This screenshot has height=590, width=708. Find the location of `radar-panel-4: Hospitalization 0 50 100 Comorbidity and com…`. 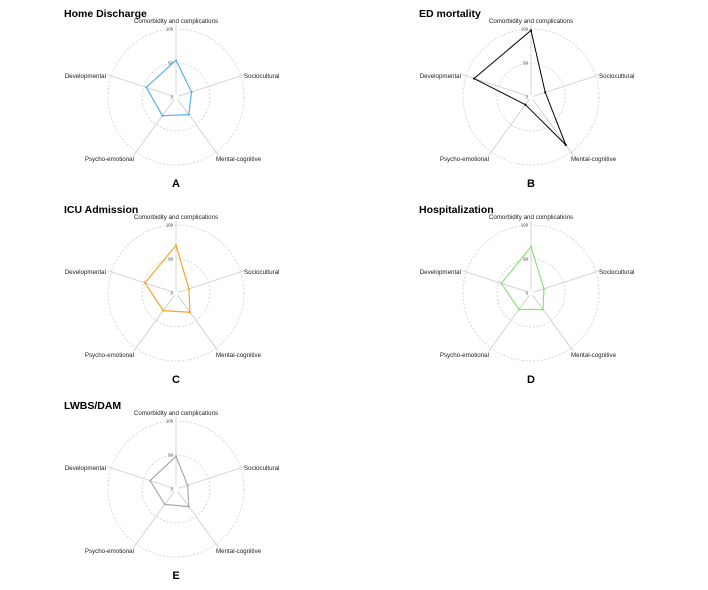

radar-panel-4: Hospitalization 0 50 100 Comorbidity and com… is located at coordinates (526, 295).